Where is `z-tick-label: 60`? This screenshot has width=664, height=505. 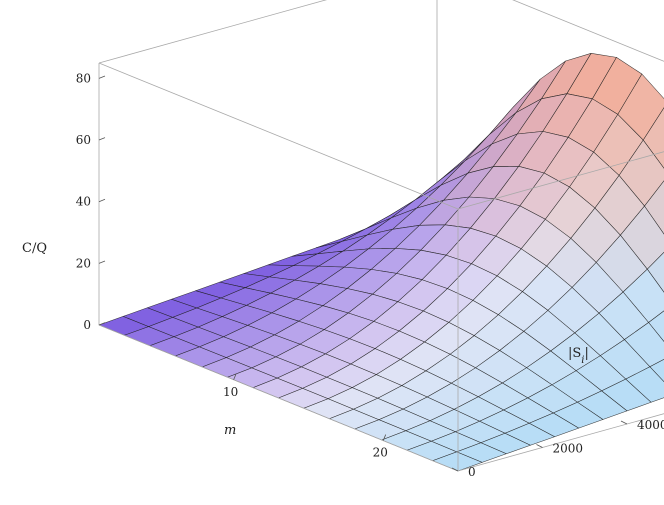 z-tick-label: 60 is located at coordinates (83, 140).